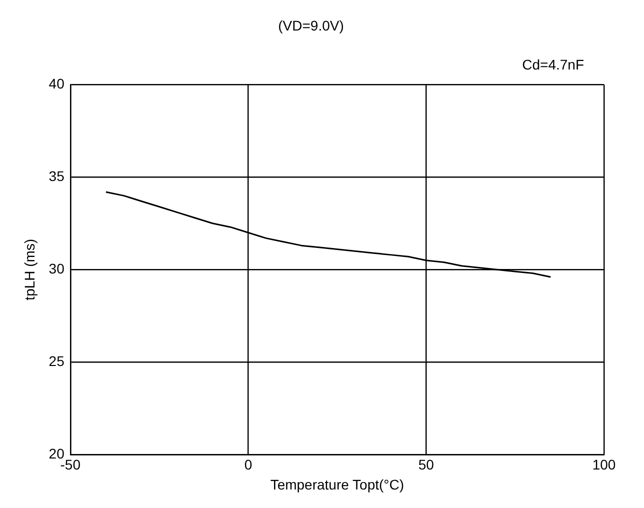  I want to click on x-tick-label: 0, so click(248, 464).